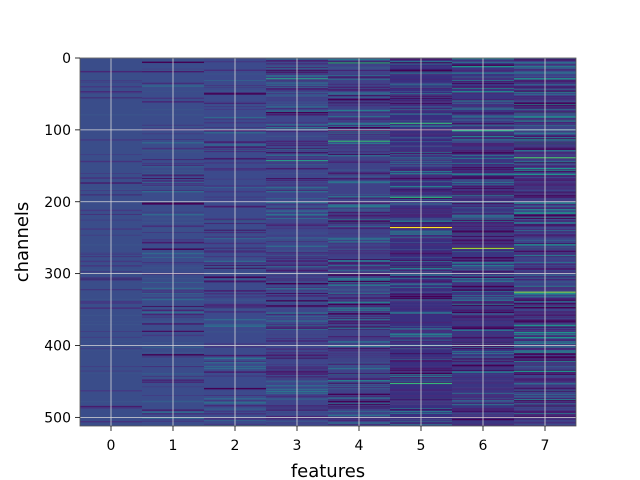 Image resolution: width=640 pixels, height=480 pixels. What do you see at coordinates (57, 418) in the screenshot?
I see `y-tick-label: 500` at bounding box center [57, 418].